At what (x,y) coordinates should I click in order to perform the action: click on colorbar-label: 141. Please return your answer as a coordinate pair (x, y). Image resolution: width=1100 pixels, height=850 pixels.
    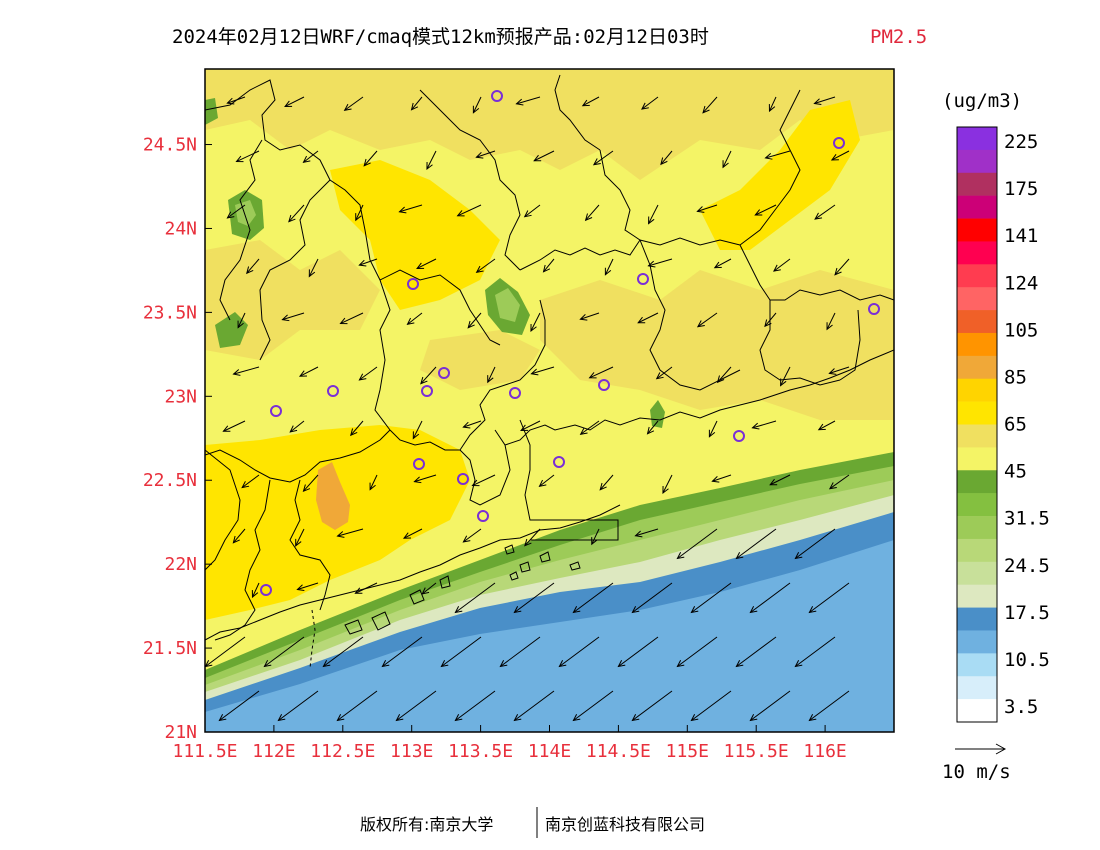
    Looking at the image, I should click on (1021, 236).